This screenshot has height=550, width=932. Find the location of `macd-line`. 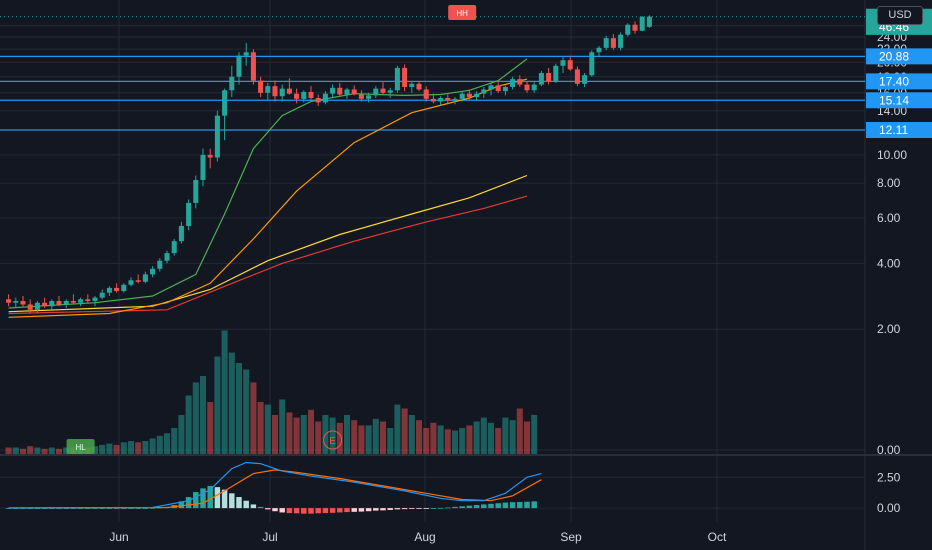

macd-line is located at coordinates (275, 485).